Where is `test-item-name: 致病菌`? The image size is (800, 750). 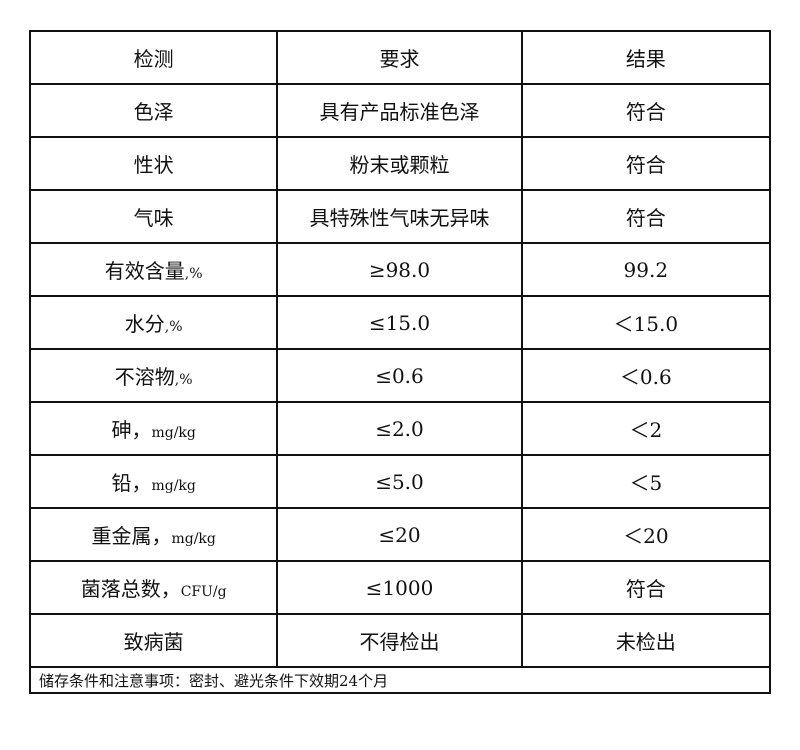 test-item-name: 致病菌 is located at coordinates (153, 642).